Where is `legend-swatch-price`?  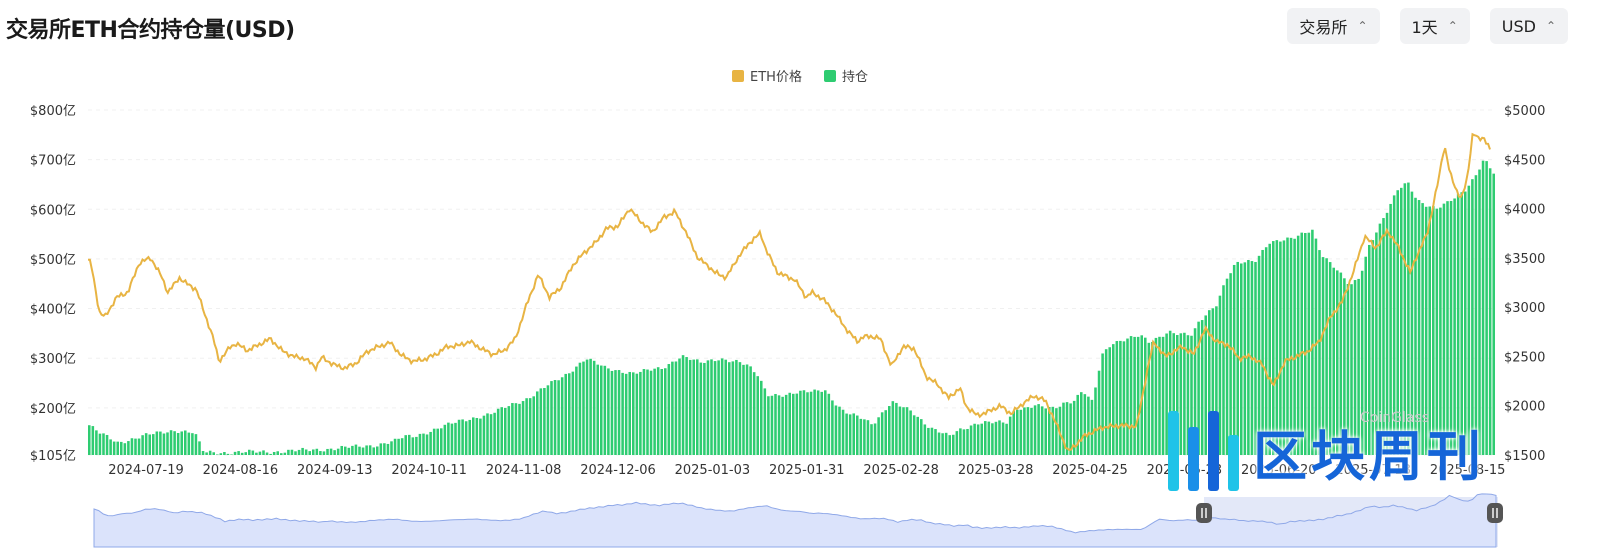 legend-swatch-price is located at coordinates (738, 75).